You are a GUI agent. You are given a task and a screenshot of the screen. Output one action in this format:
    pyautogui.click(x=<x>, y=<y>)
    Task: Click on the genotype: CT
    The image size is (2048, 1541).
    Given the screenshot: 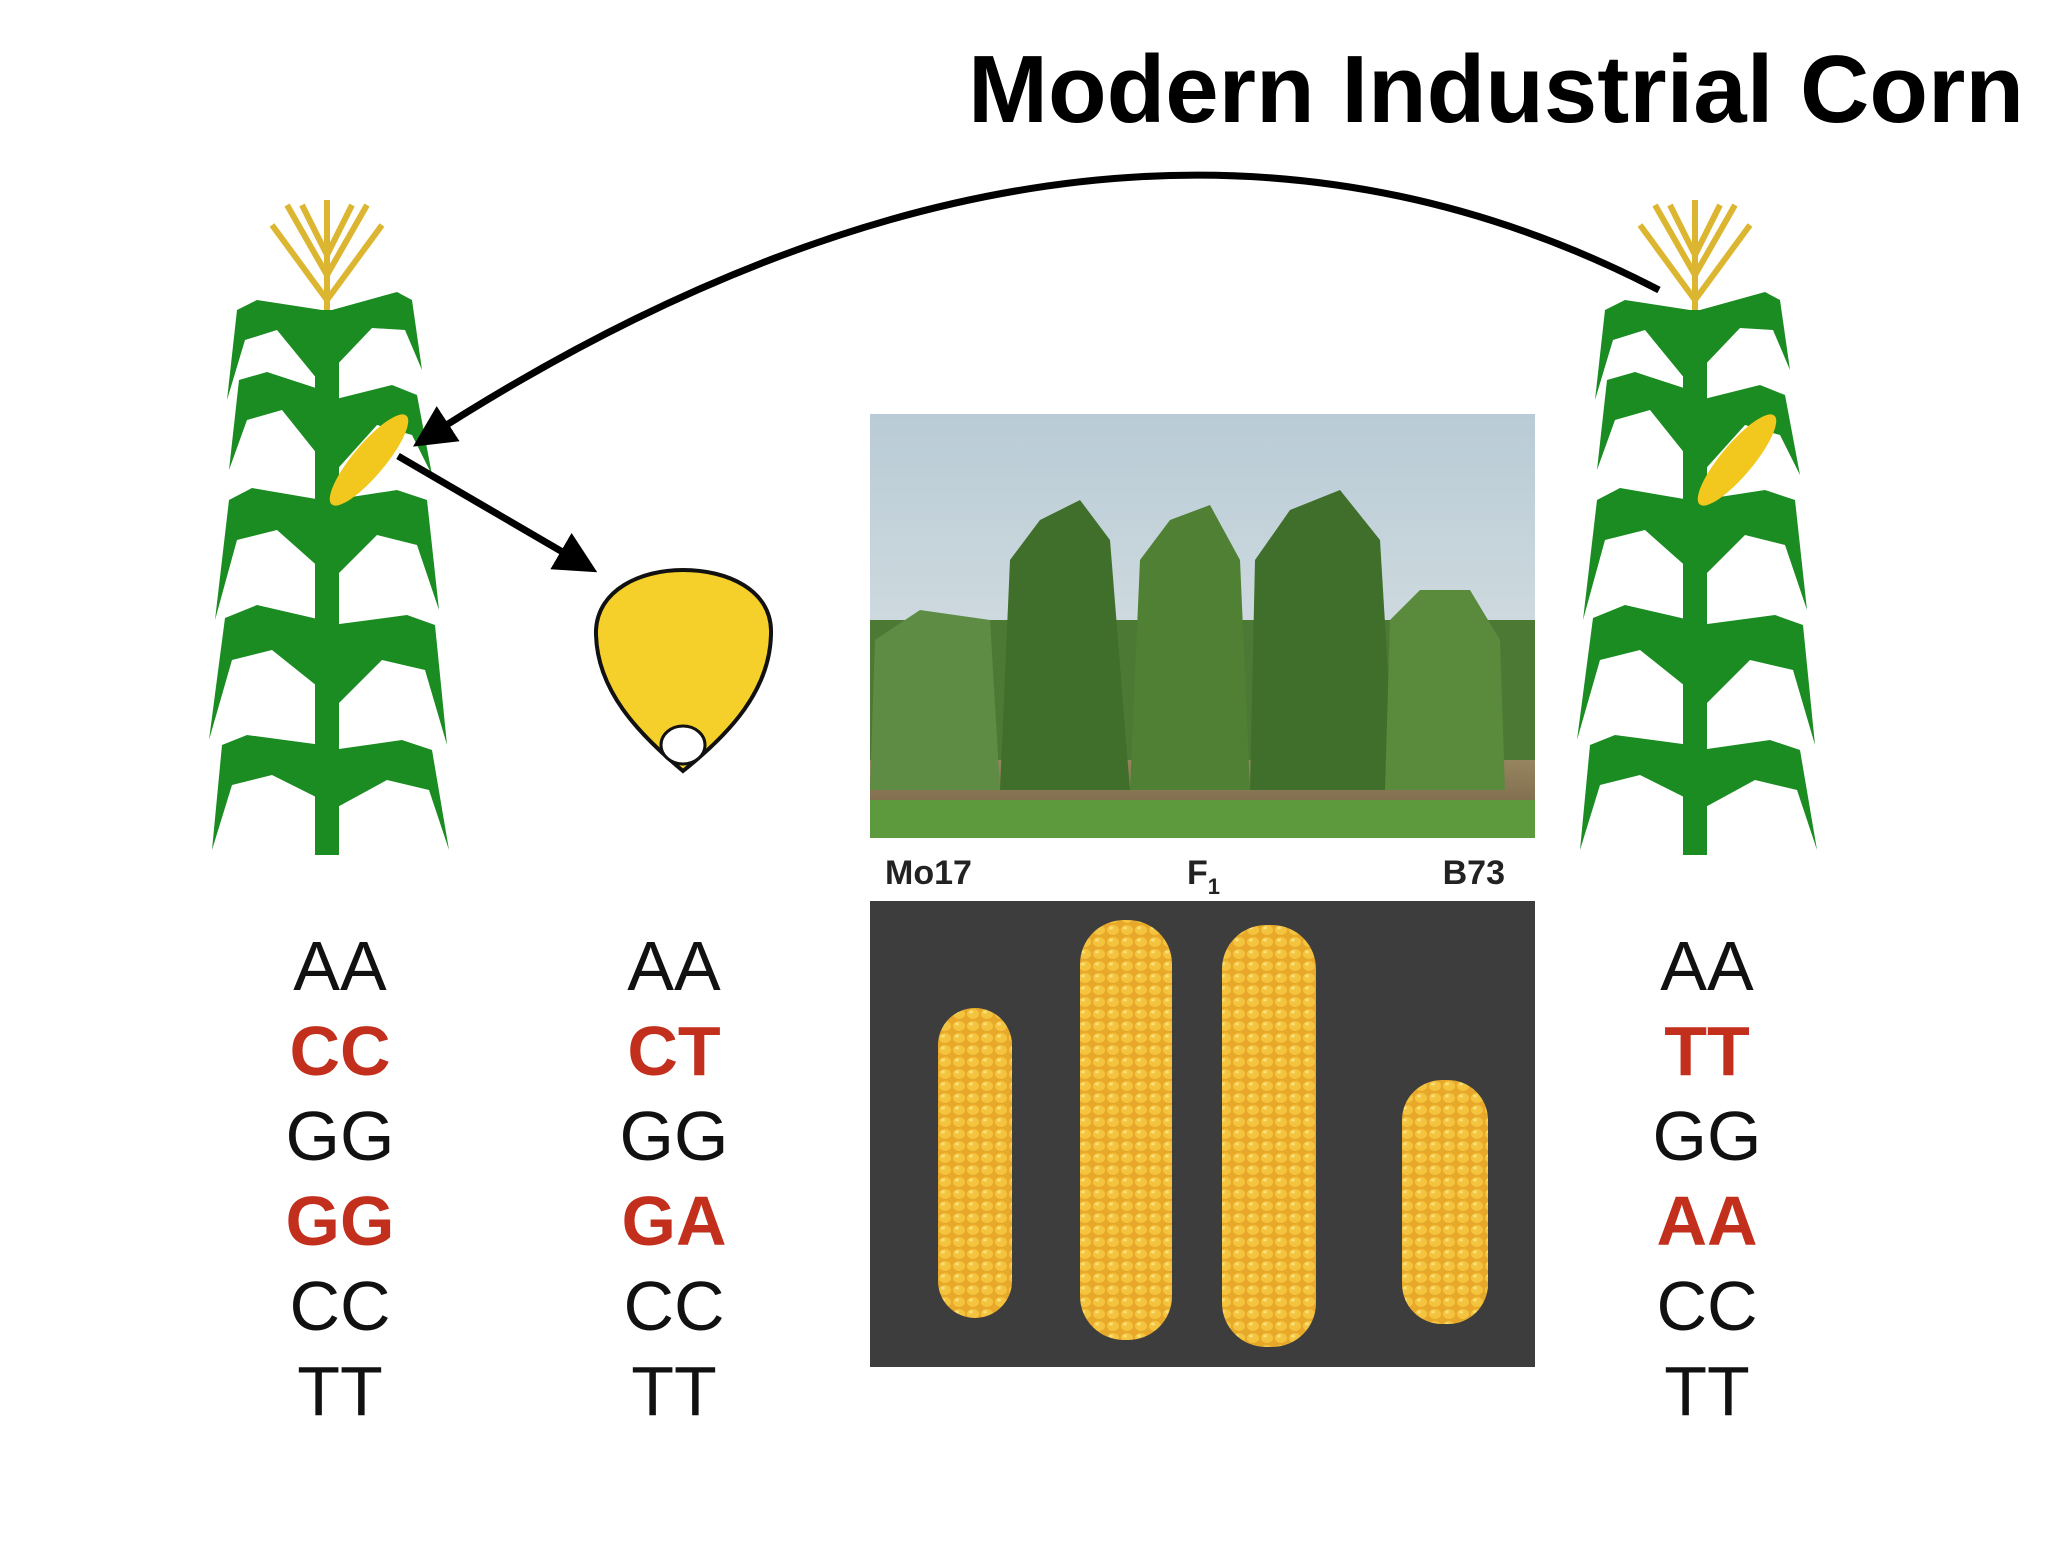 What is the action you would take?
    pyautogui.click(x=673, y=1051)
    